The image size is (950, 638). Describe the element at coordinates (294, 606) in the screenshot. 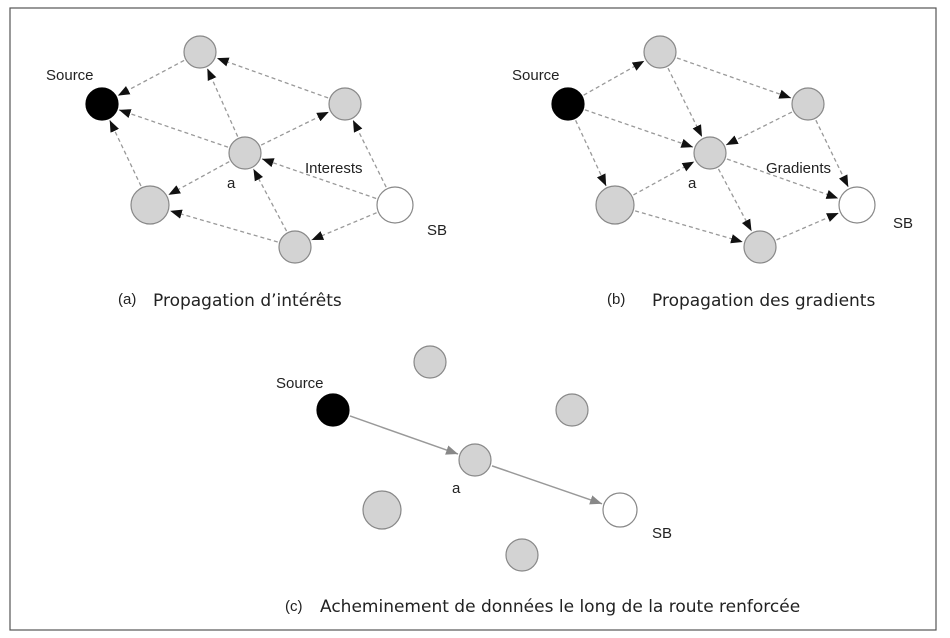

I see `caption-letter: (c)` at that location.